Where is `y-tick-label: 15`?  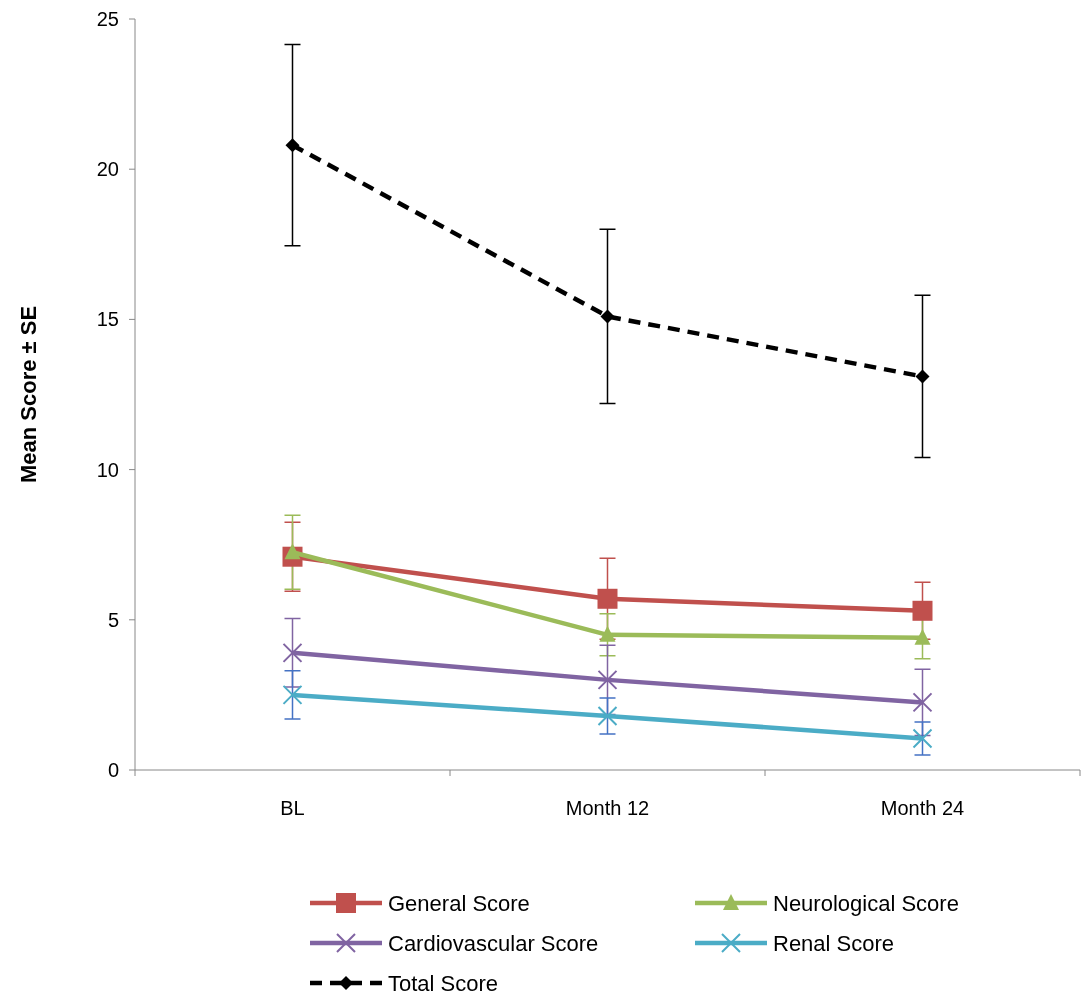 y-tick-label: 15 is located at coordinates (107, 319).